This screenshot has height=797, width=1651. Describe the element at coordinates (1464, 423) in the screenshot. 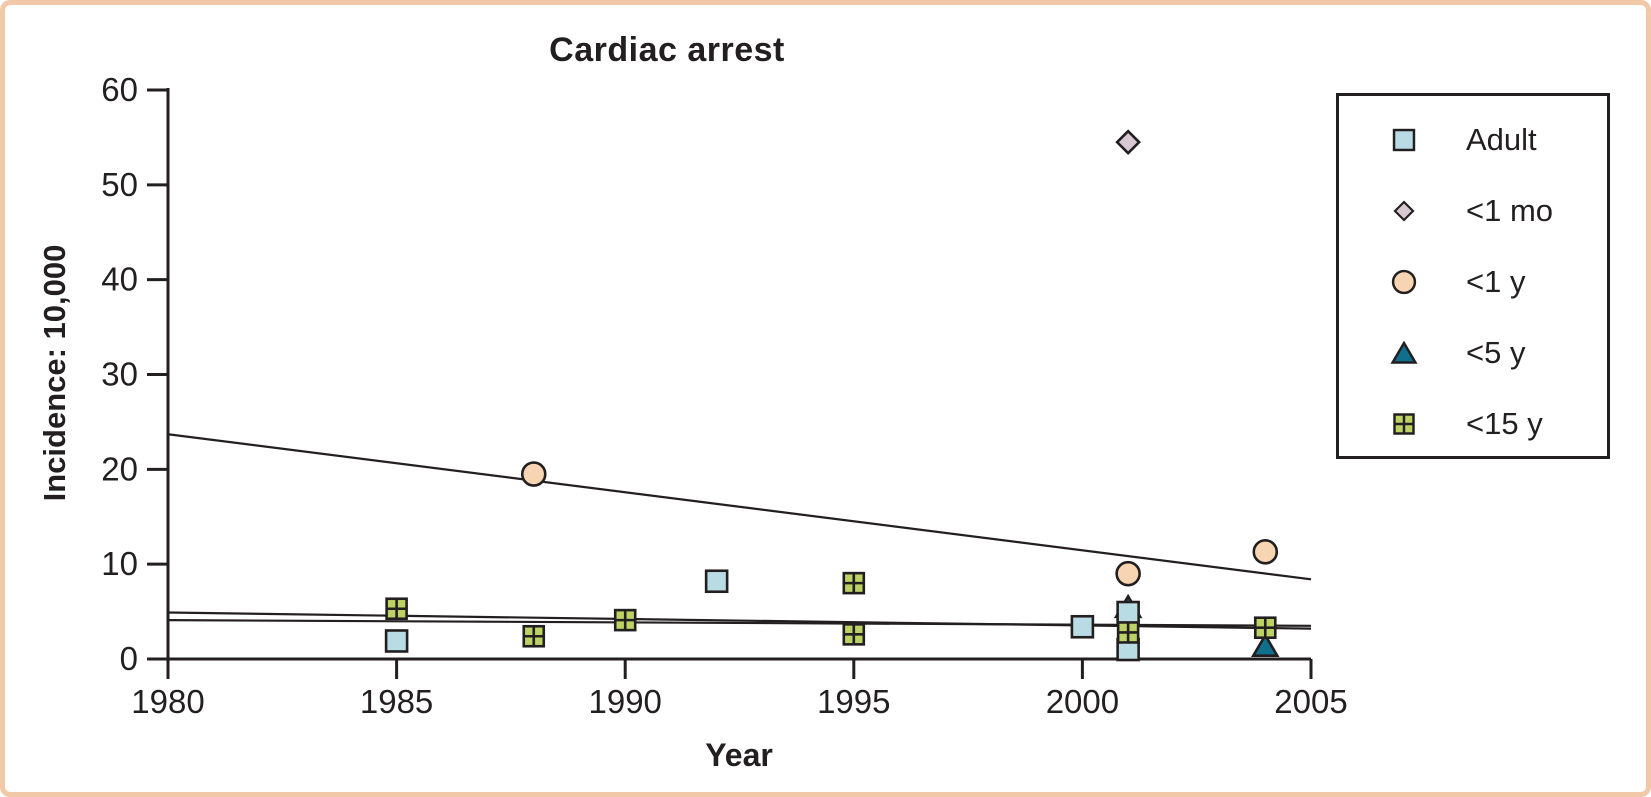

I see `legend-item-lt15y: <15 y` at that location.